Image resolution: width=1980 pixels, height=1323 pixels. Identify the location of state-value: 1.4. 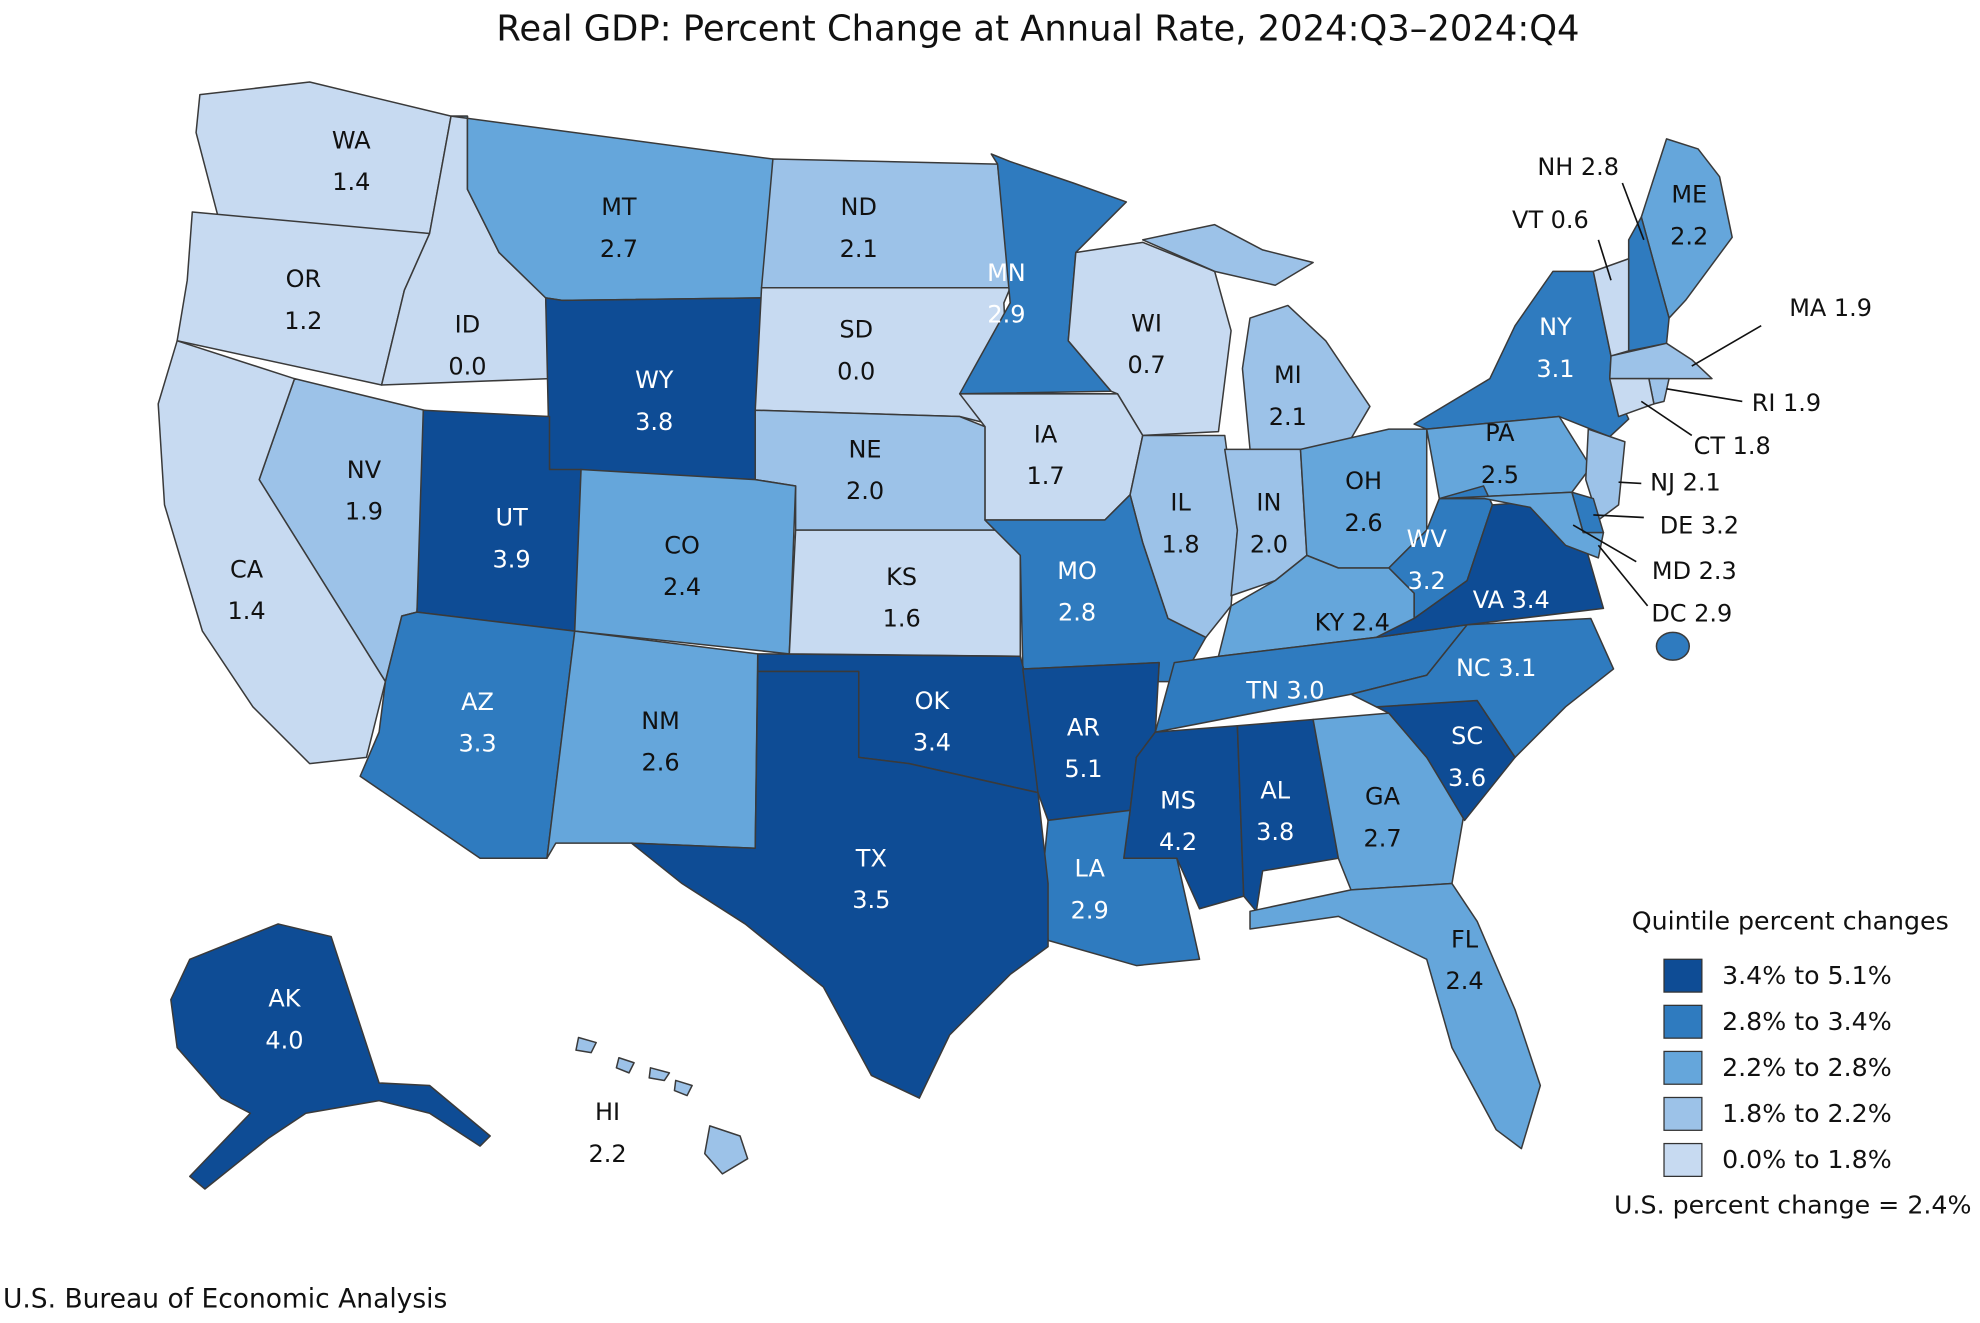
(351, 182).